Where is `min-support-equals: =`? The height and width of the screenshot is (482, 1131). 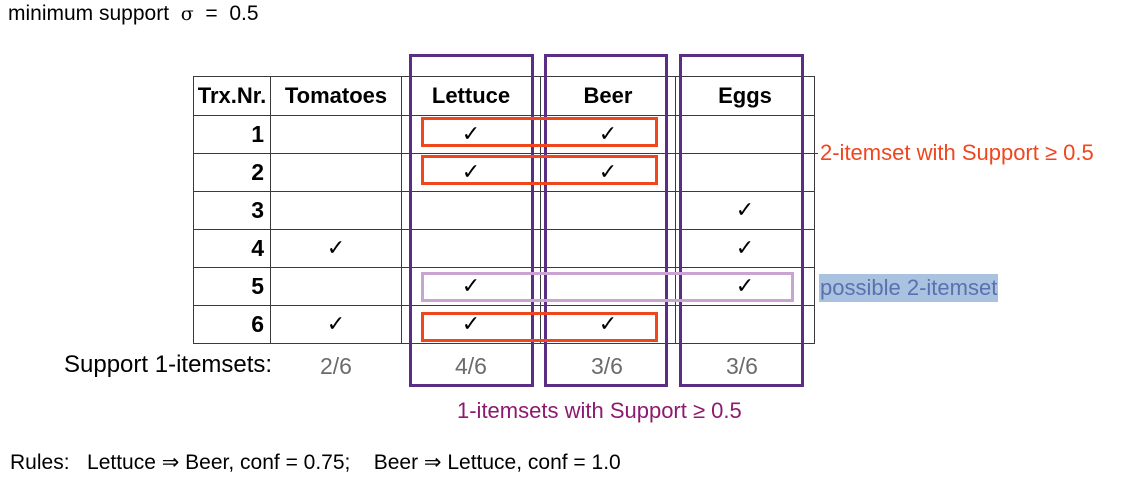 min-support-equals: = is located at coordinates (211, 13).